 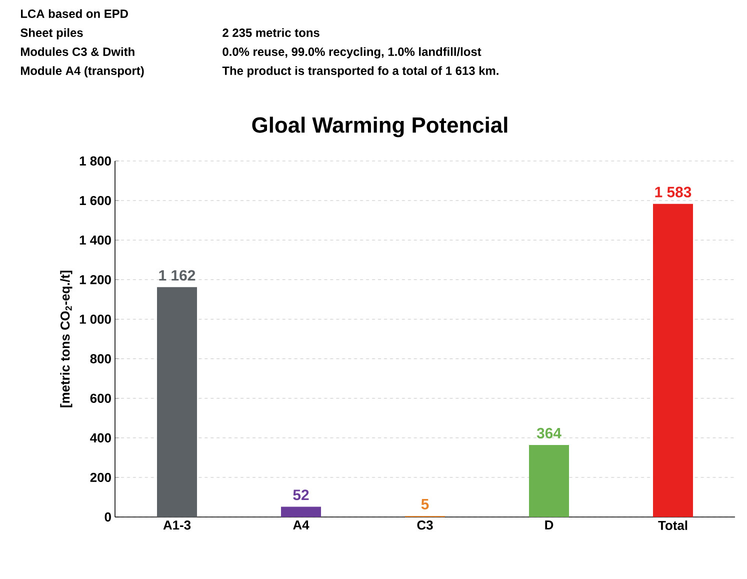 I want to click on data-label: 52, so click(x=301, y=495).